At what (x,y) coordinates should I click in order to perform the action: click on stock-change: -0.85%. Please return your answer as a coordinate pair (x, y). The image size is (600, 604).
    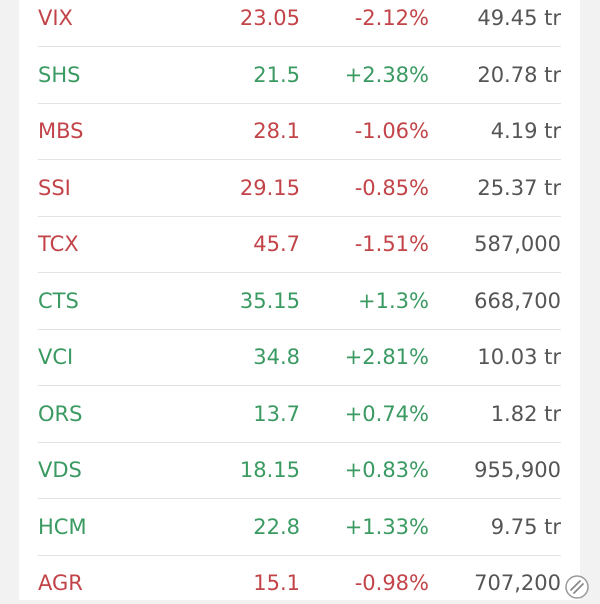
    Looking at the image, I should click on (391, 188).